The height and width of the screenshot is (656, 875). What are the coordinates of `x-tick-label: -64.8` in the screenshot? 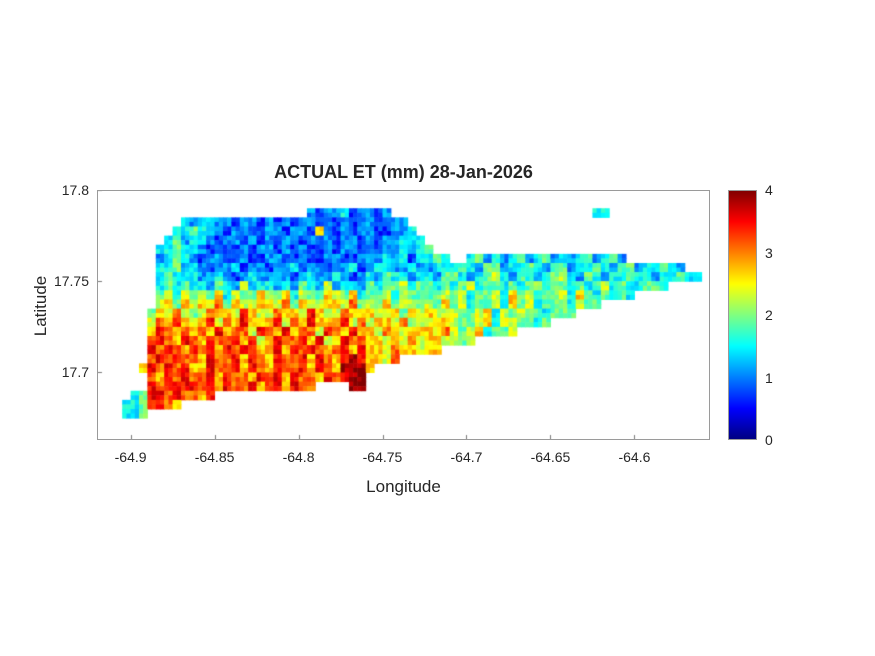 It's located at (298, 457).